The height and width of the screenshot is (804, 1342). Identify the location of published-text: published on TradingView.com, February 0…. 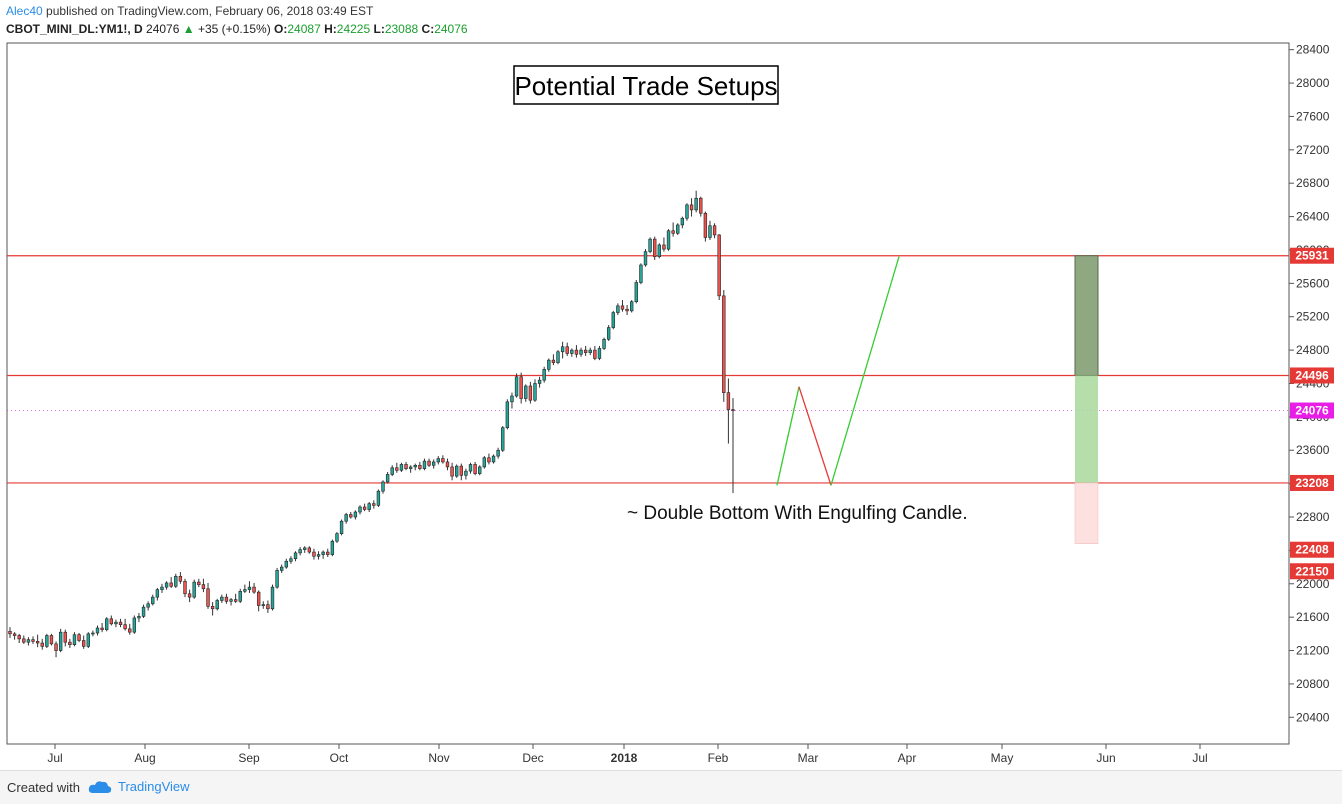
(210, 11).